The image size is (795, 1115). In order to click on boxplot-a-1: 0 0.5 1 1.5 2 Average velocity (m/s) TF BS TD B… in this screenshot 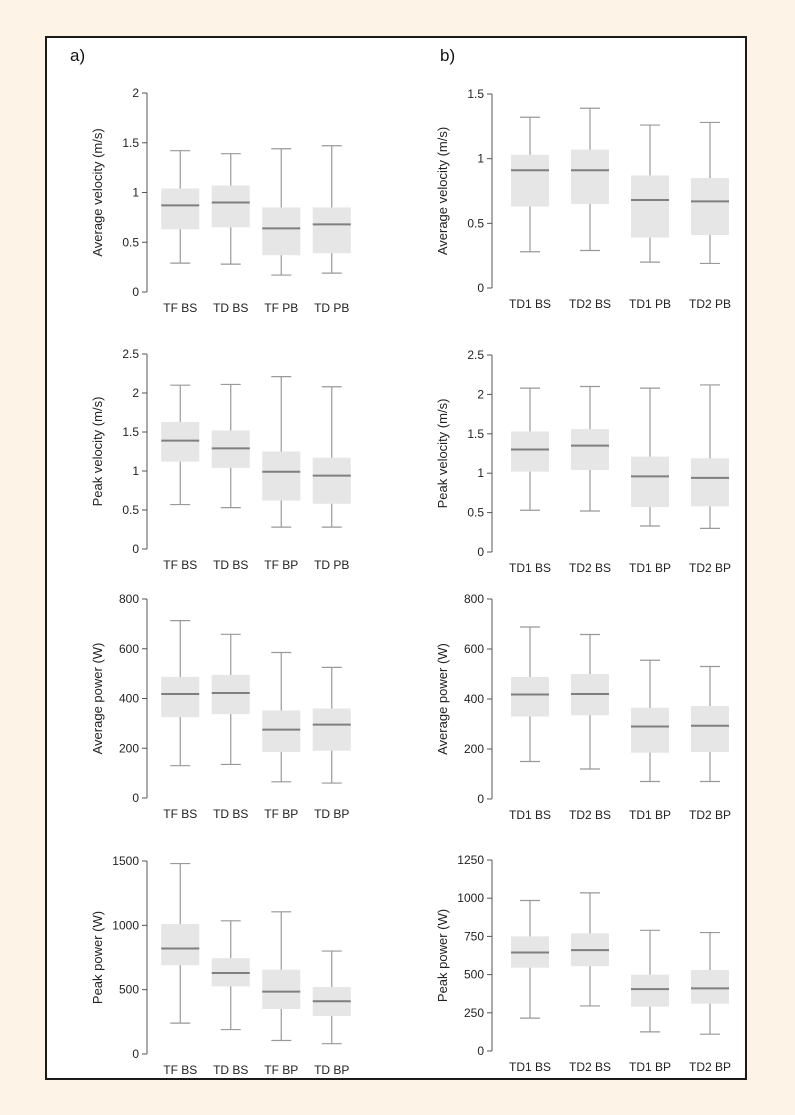, I will do `click(220, 200)`.